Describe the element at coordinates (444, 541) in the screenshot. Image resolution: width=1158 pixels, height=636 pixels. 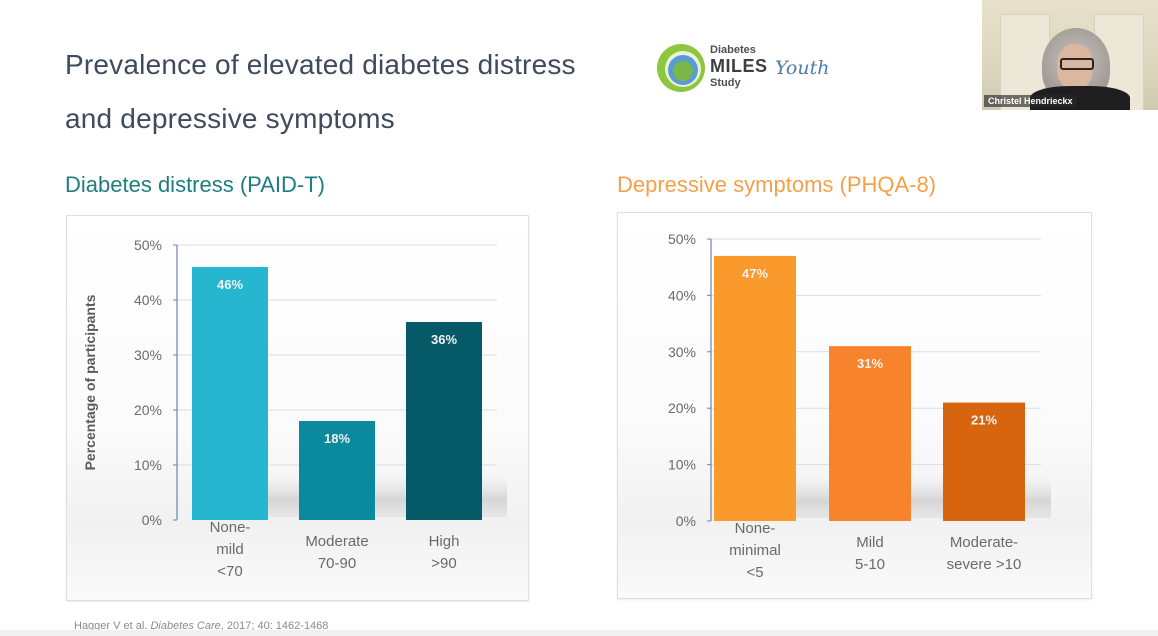
I see `category-label: High` at that location.